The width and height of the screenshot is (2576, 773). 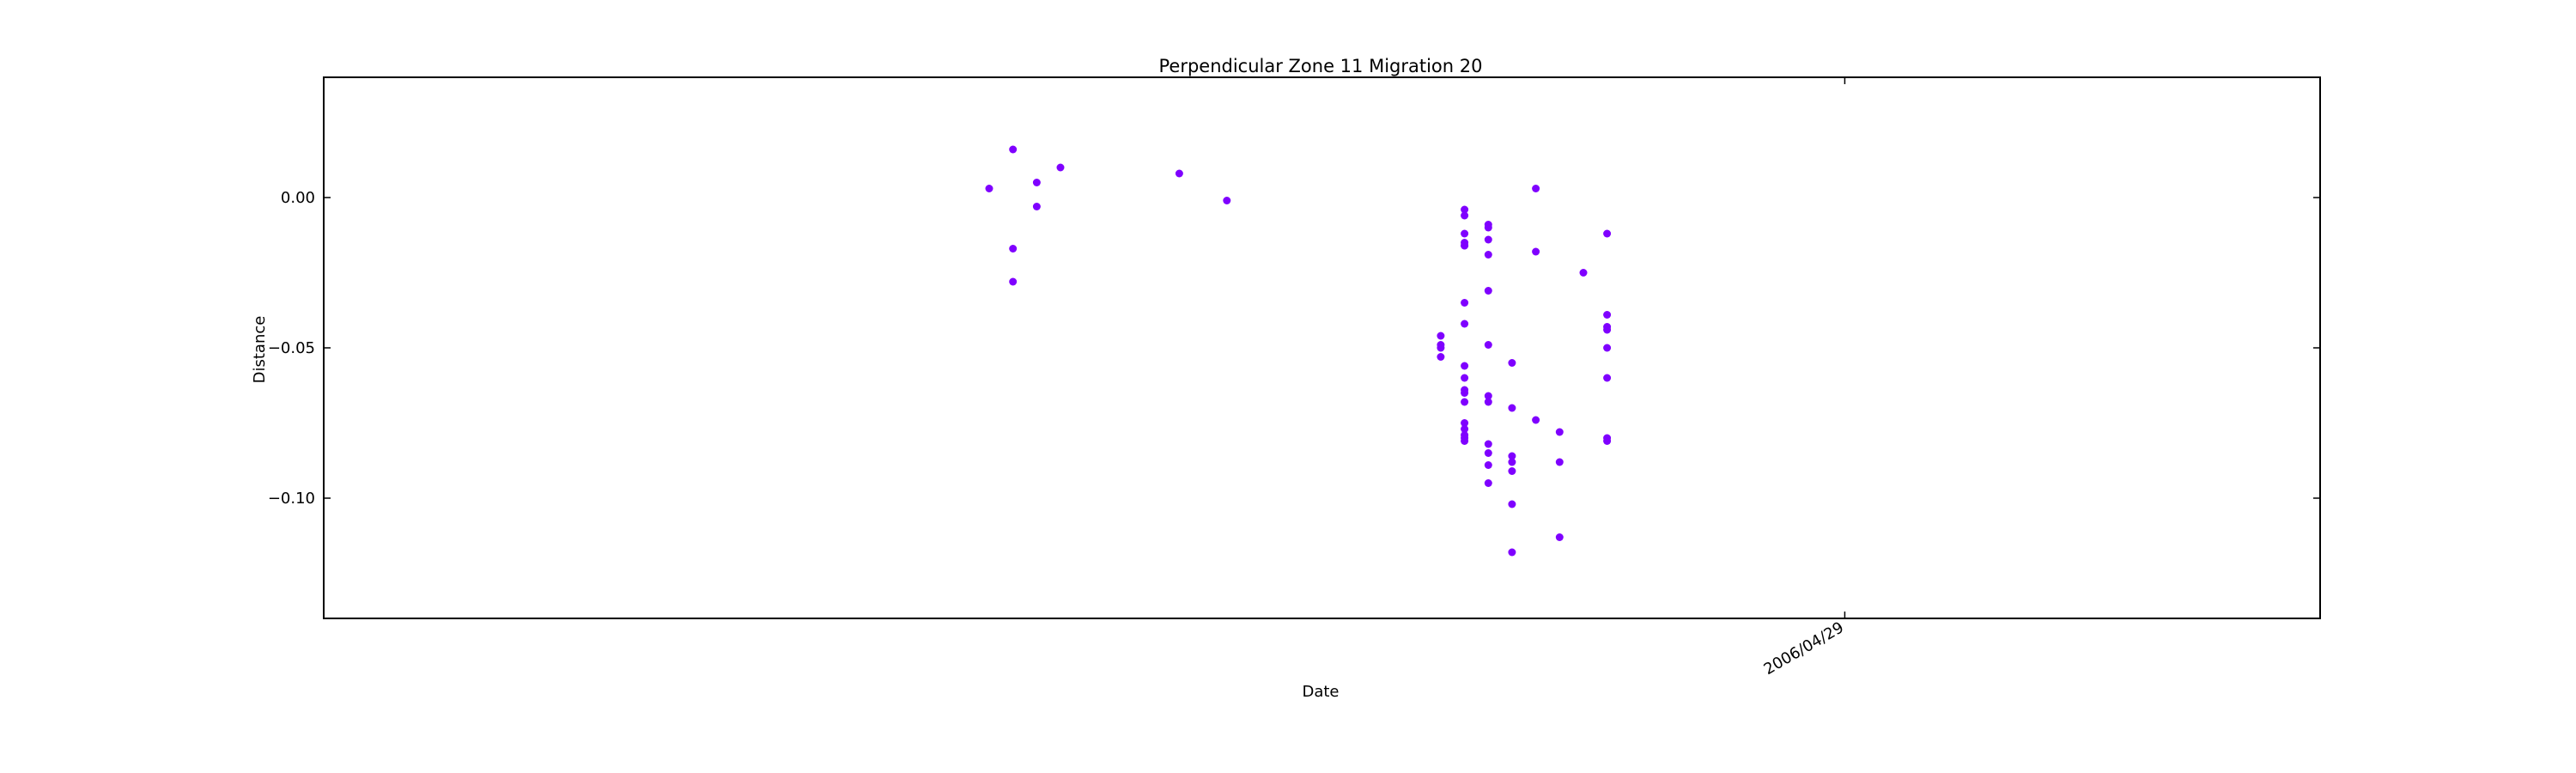 I want to click on chart-title: Perpendicular Zone 11 Migration 20, so click(x=1320, y=66).